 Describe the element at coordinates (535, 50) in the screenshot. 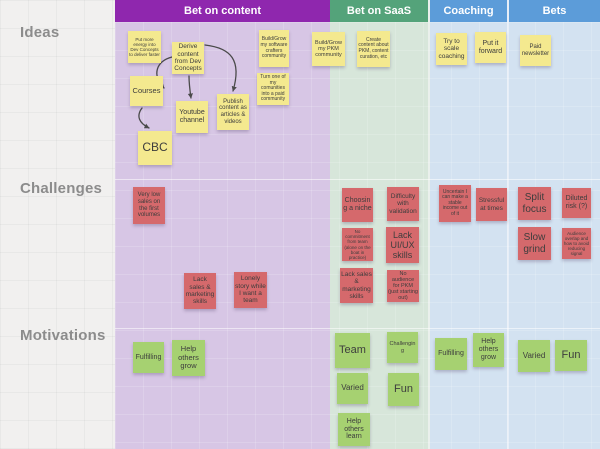

I see `sticky-note: Paid newsletter` at that location.